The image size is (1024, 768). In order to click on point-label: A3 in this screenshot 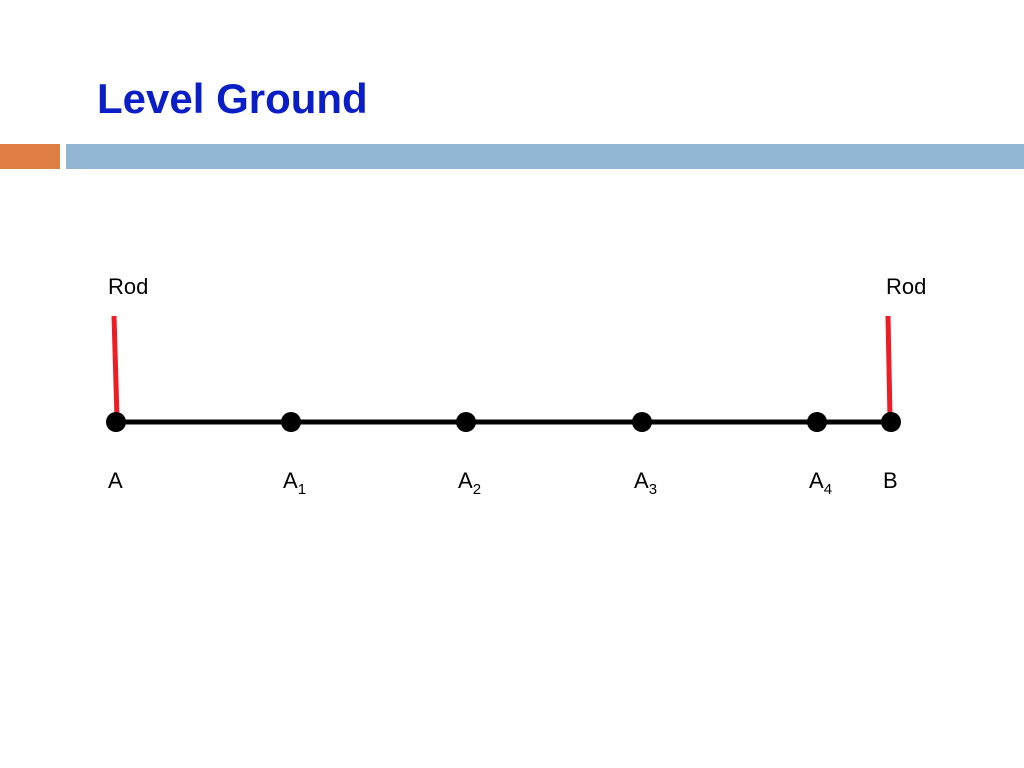, I will do `click(645, 483)`.